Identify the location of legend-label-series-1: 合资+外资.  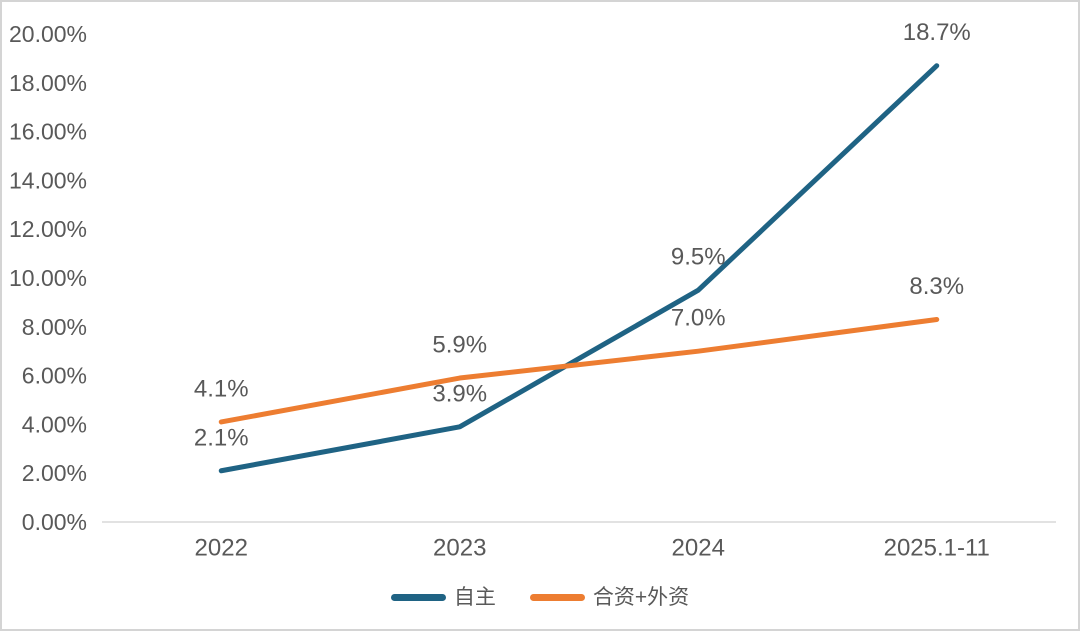
(641, 597).